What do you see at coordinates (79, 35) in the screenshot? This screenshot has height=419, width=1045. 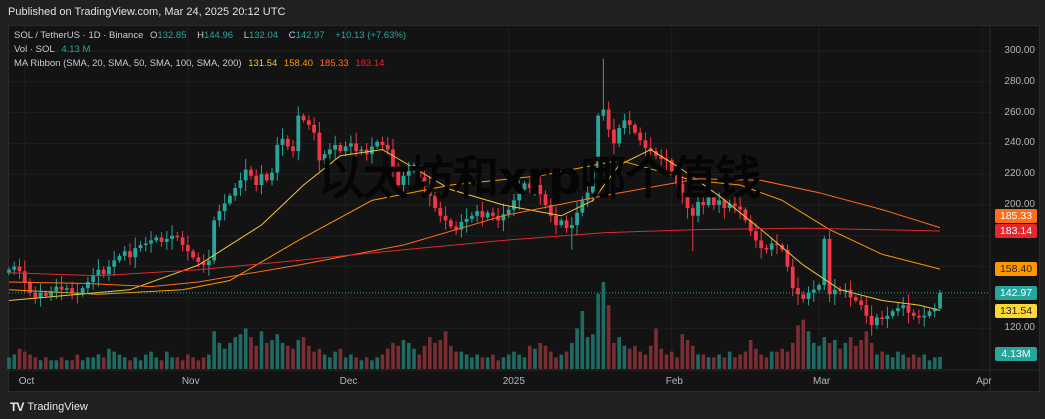 I see `symbol-title: SOL / TetherUS · 1D · Binance` at bounding box center [79, 35].